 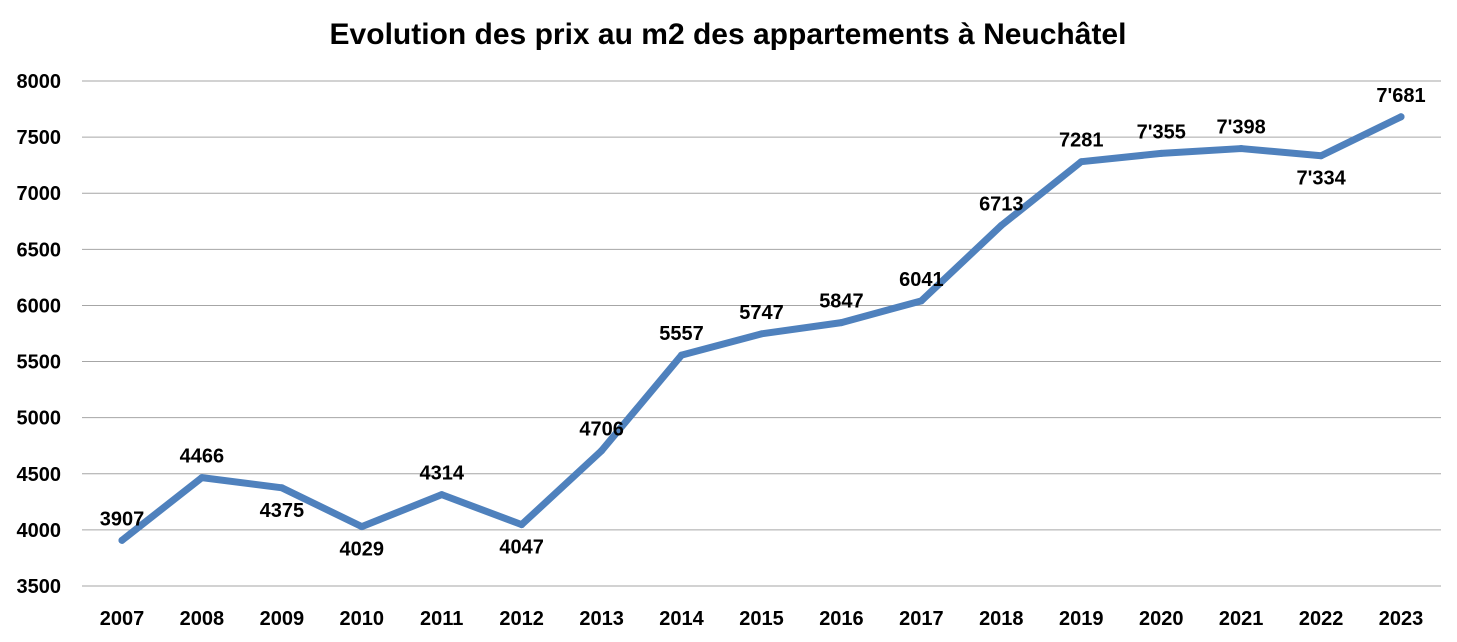 I want to click on data-label: 4375, so click(x=282, y=511).